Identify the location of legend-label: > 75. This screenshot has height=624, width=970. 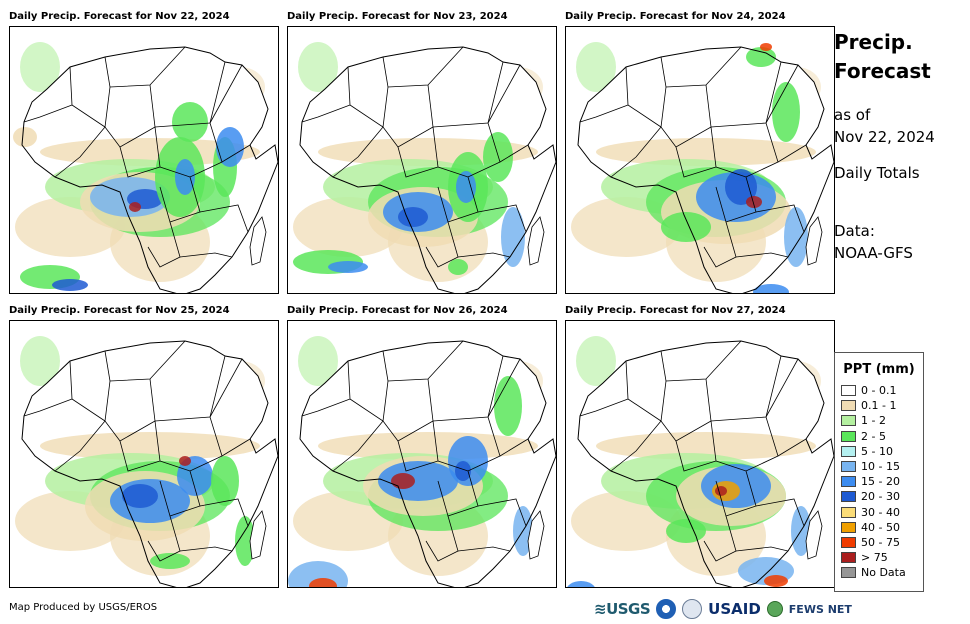
(874, 558).